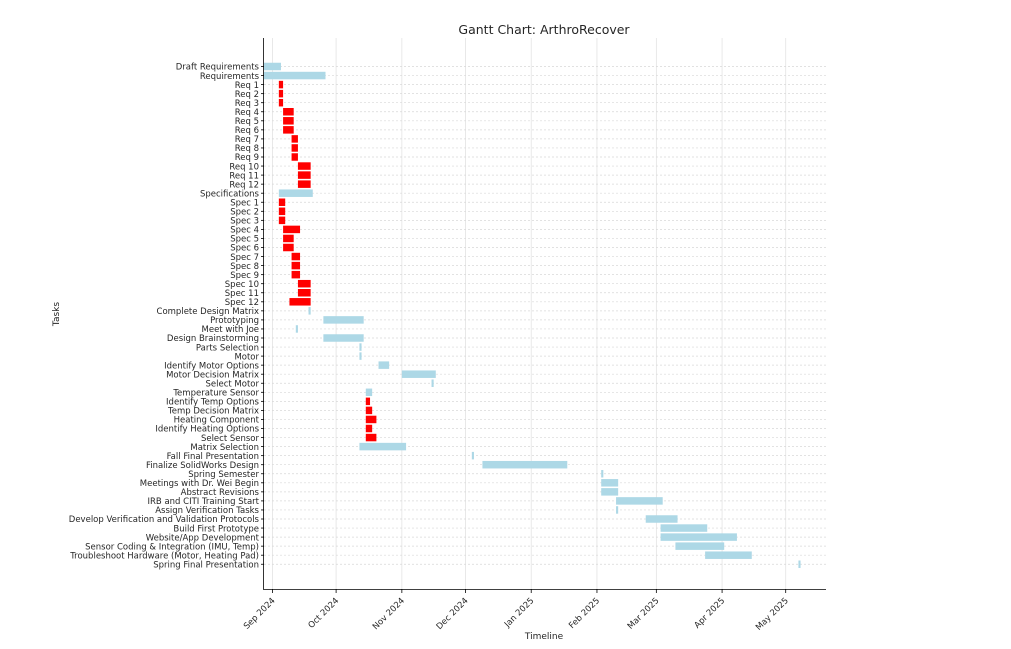  Describe the element at coordinates (216, 529) in the screenshot. I see `task-label: Build First Prototype` at that location.